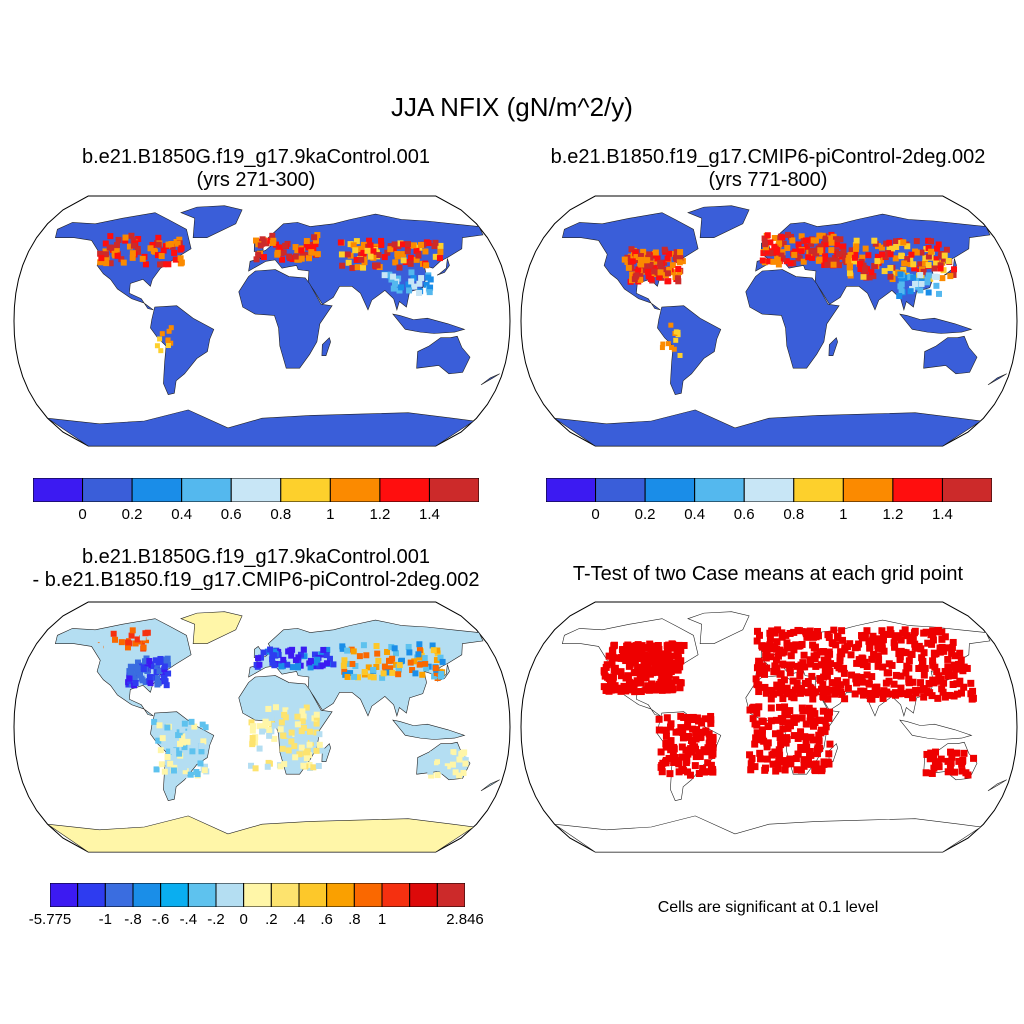 The height and width of the screenshot is (1024, 1024). I want to click on cbar-tr-tick-label: 1.2, so click(893, 514).